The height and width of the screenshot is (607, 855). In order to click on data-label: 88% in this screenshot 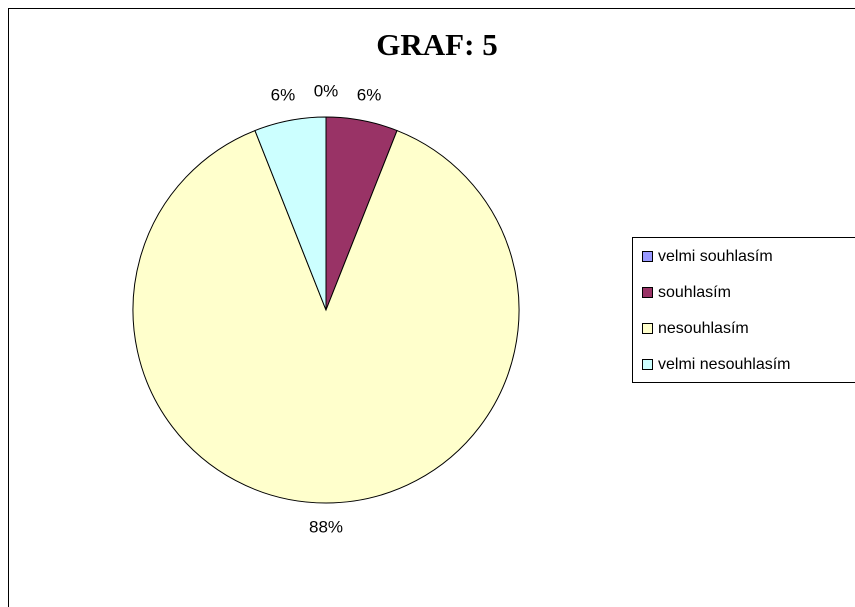, I will do `click(326, 526)`.